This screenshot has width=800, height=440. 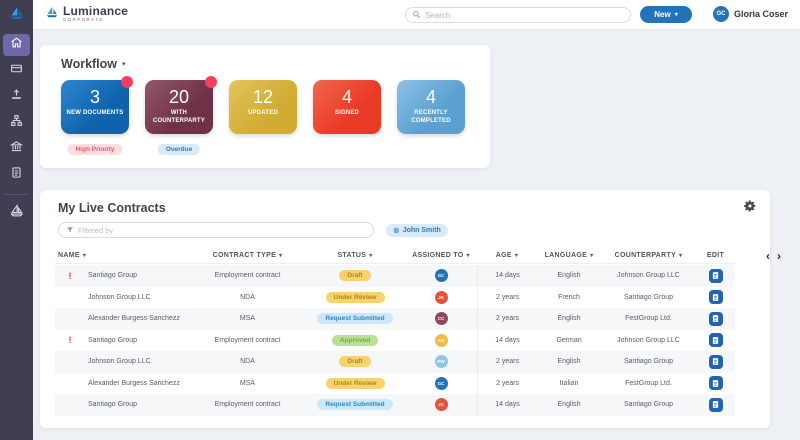 I want to click on new-button: New ▾, so click(x=666, y=14).